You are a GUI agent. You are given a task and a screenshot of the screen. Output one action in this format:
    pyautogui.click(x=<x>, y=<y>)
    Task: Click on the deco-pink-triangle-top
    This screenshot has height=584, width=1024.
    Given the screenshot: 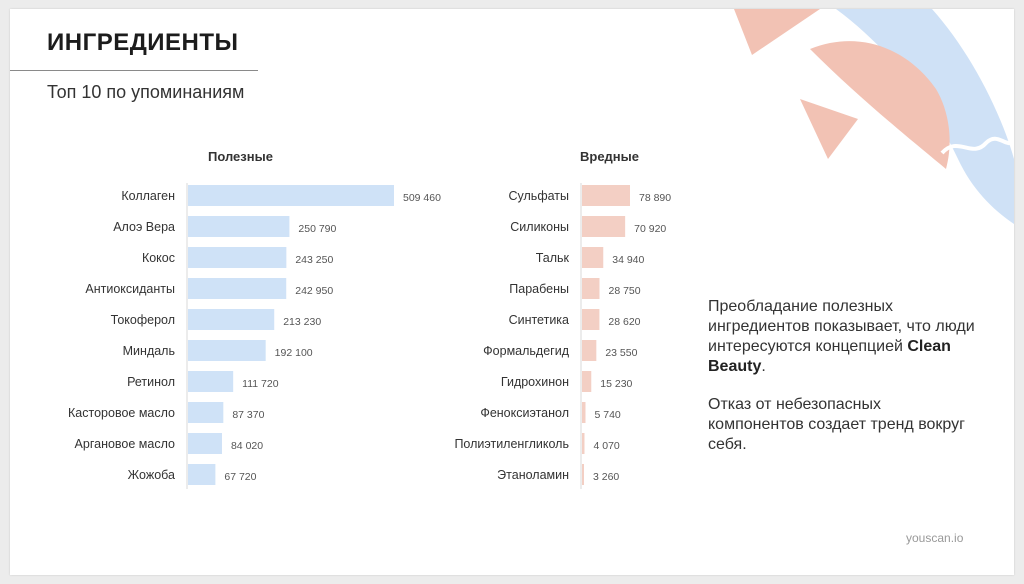 What is the action you would take?
    pyautogui.click(x=777, y=32)
    